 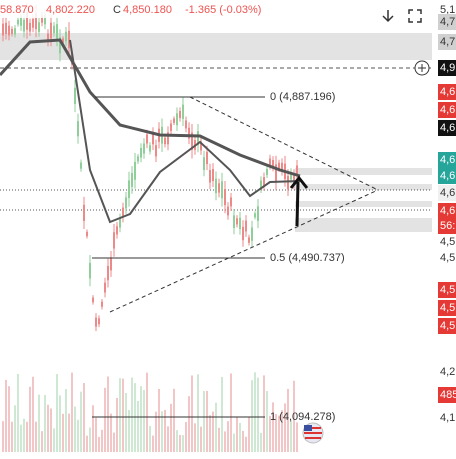 What do you see at coordinates (448, 395) in the screenshot?
I see `price-label: 485` at bounding box center [448, 395].